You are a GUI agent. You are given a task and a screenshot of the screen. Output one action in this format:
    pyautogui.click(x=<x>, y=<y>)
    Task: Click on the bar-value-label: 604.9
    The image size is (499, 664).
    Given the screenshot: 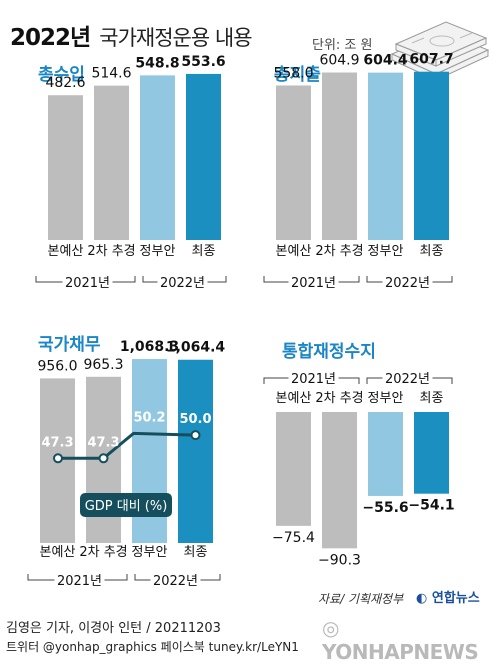 What is the action you would take?
    pyautogui.click(x=339, y=60)
    